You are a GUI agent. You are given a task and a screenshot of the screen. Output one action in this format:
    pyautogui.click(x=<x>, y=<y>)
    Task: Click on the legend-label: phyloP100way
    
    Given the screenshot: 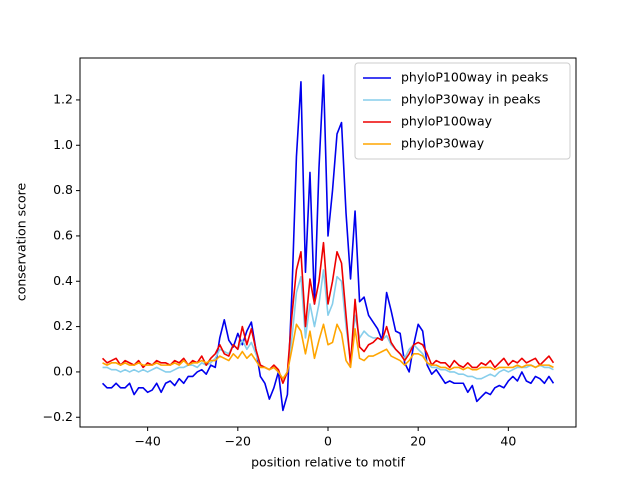 What is the action you would take?
    pyautogui.click(x=447, y=121)
    